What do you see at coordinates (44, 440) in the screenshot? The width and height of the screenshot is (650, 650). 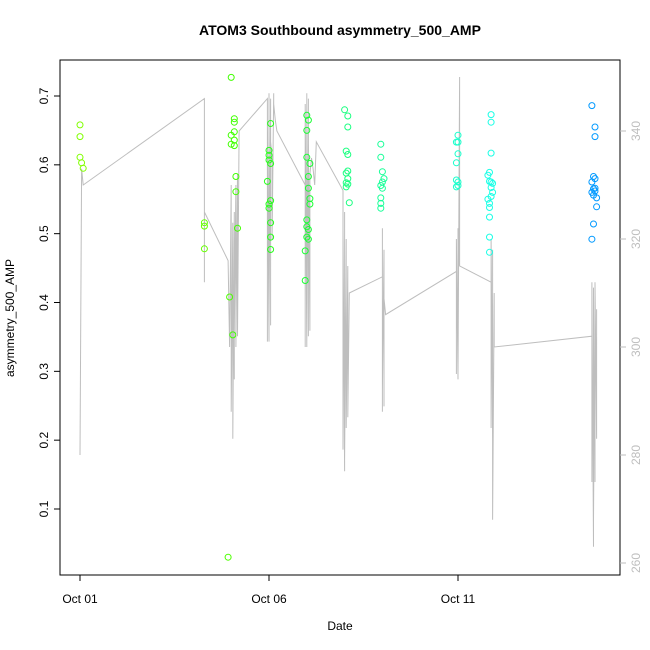 I see `y-tick-label: 0.2` at bounding box center [44, 440].